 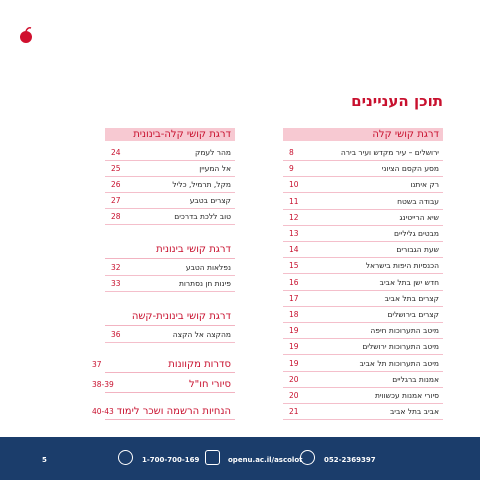 I want to click on toc-label: קצרים בתל אביב, so click(x=411, y=298).